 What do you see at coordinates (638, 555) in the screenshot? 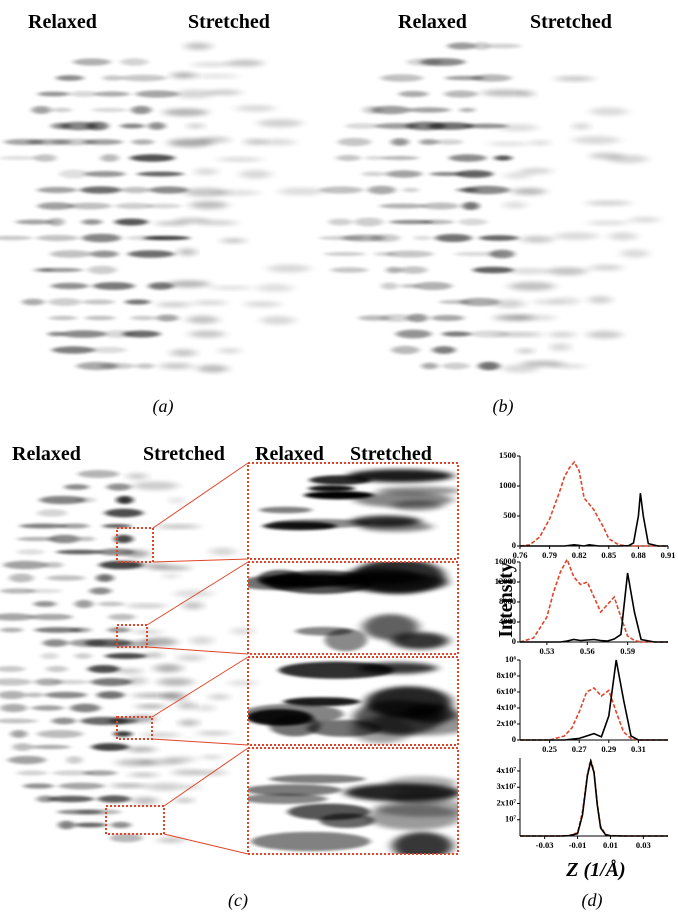
I see `x-tick-label: 0.88` at bounding box center [638, 555].